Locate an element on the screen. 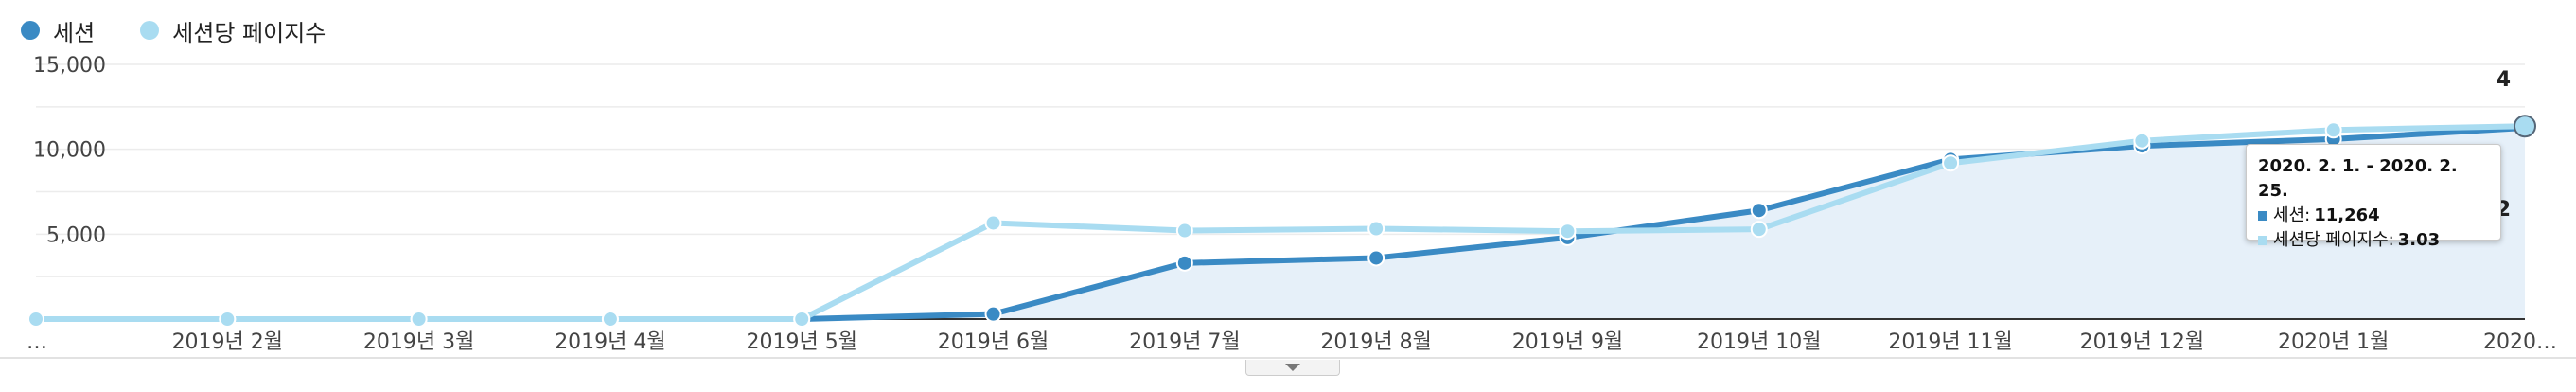 The image size is (2576, 392). legend-label: 세션당 페이지수 is located at coordinates (249, 32).